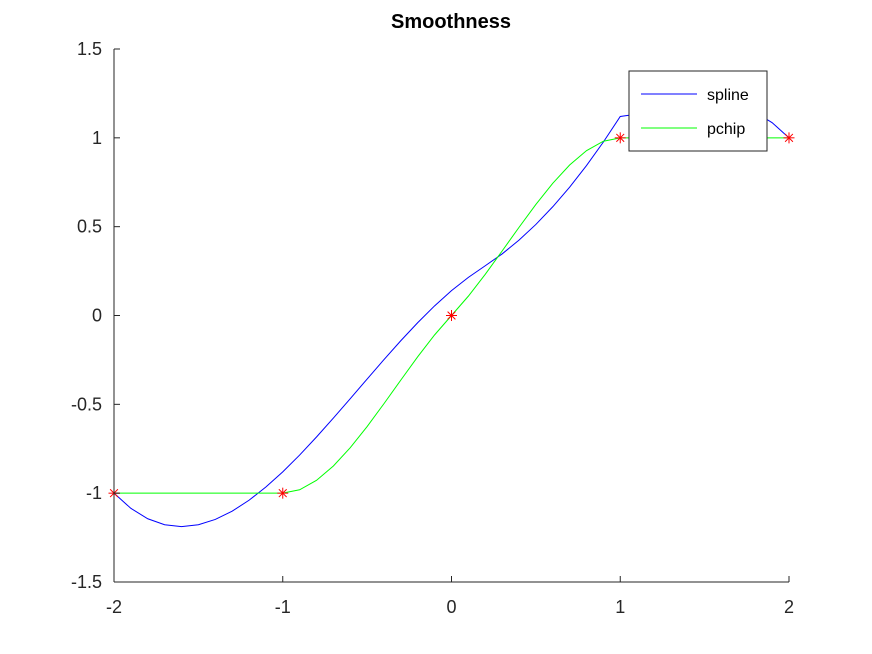  I want to click on y-tick-label: 1, so click(97, 138).